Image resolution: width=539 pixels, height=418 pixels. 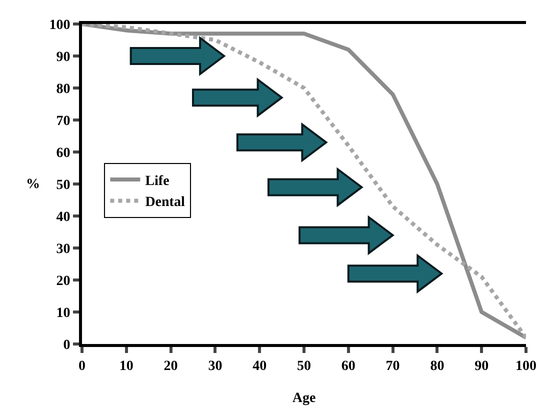 What do you see at coordinates (526, 366) in the screenshot?
I see `x-tick-label: 100` at bounding box center [526, 366].